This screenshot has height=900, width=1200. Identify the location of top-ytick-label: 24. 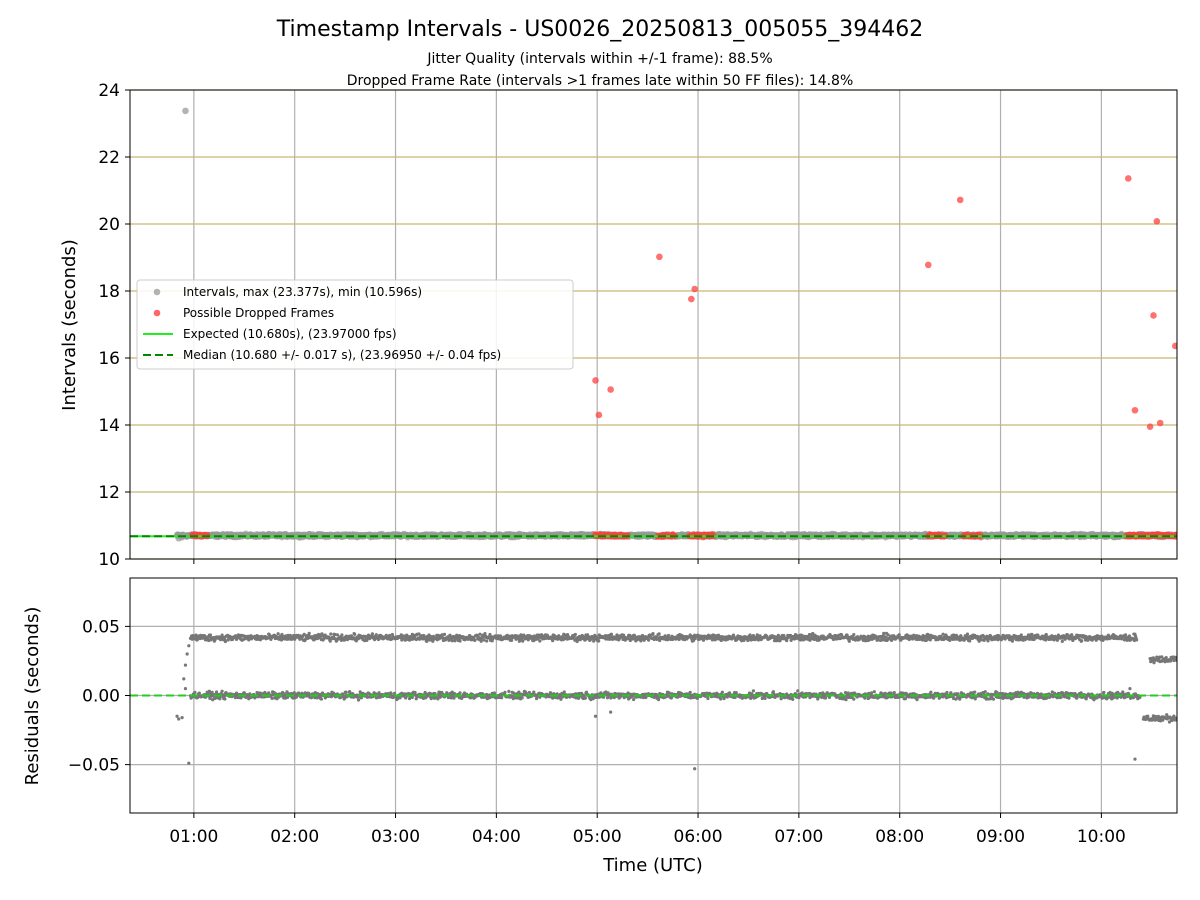
(109, 91).